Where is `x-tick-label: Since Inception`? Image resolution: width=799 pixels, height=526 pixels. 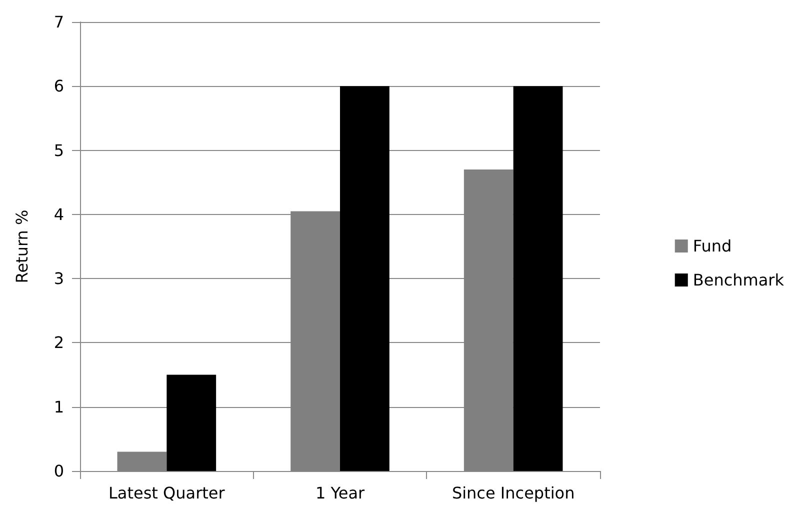
x-tick-label: Since Inception is located at coordinates (513, 493).